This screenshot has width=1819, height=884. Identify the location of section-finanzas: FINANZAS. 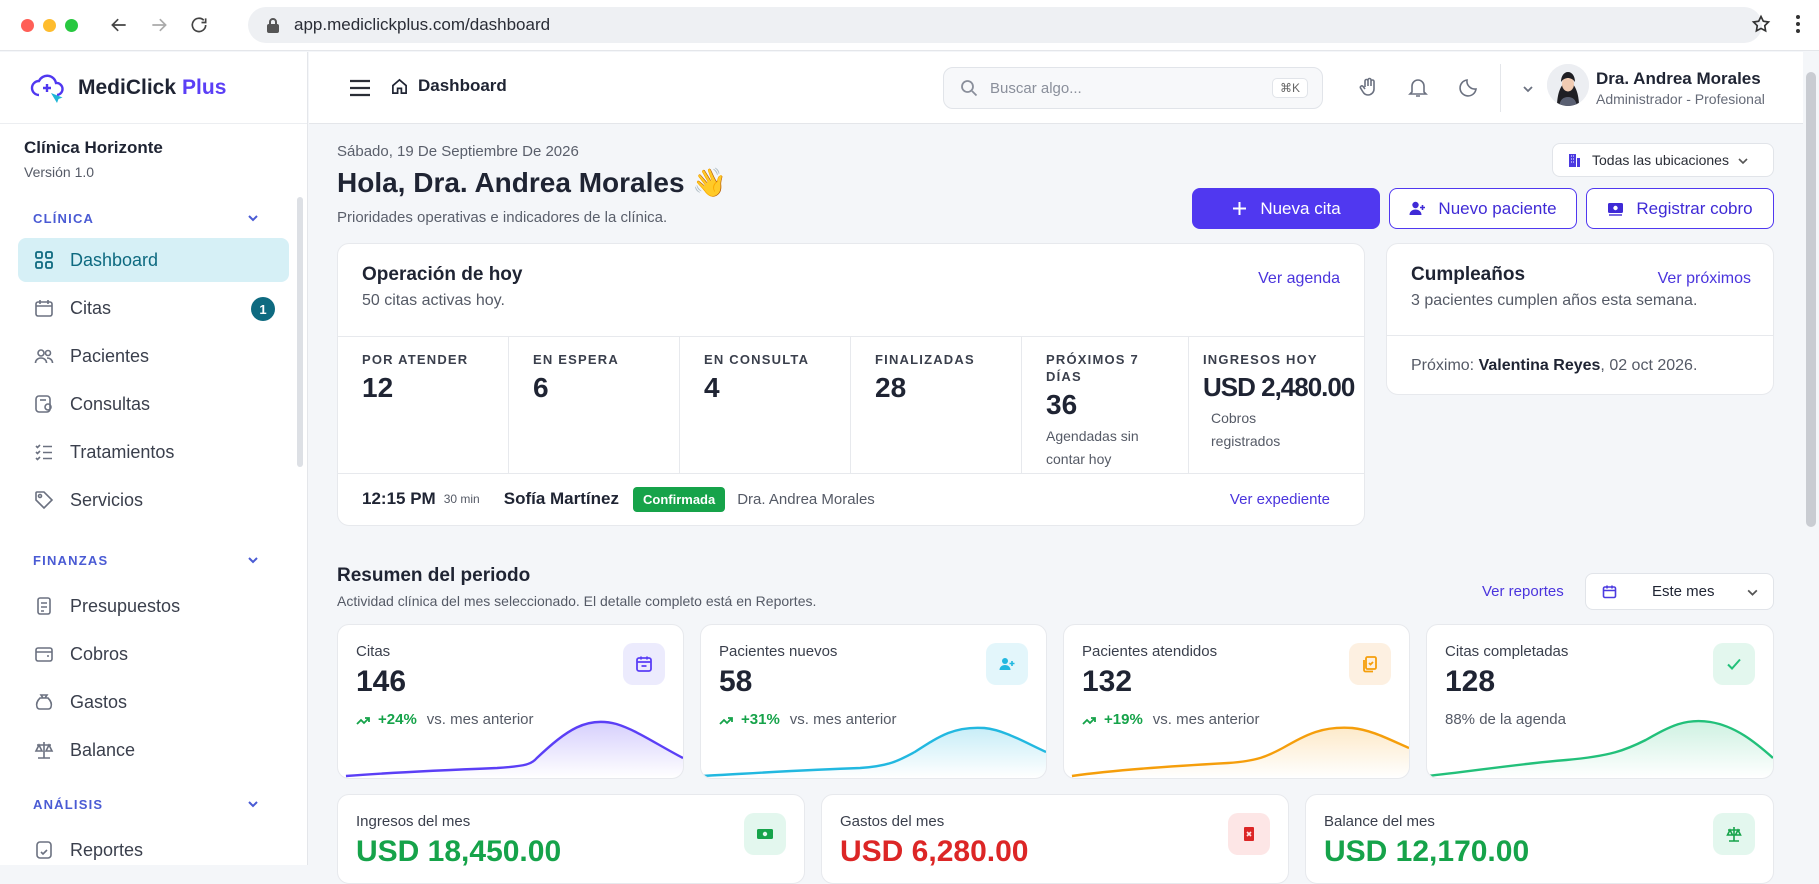
(153, 560).